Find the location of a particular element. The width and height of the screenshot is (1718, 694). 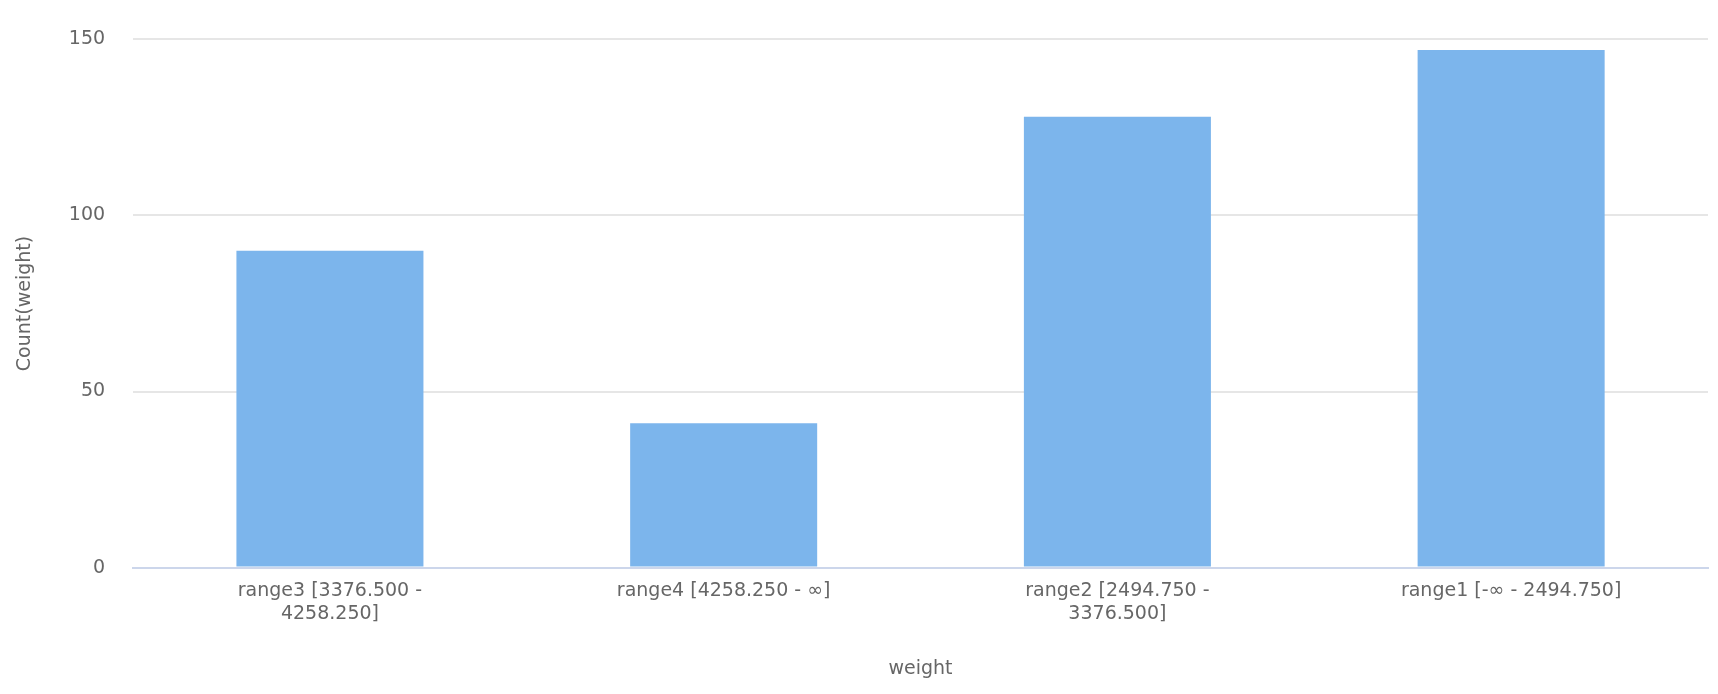

y-tick-label: 0 is located at coordinates (99, 565).